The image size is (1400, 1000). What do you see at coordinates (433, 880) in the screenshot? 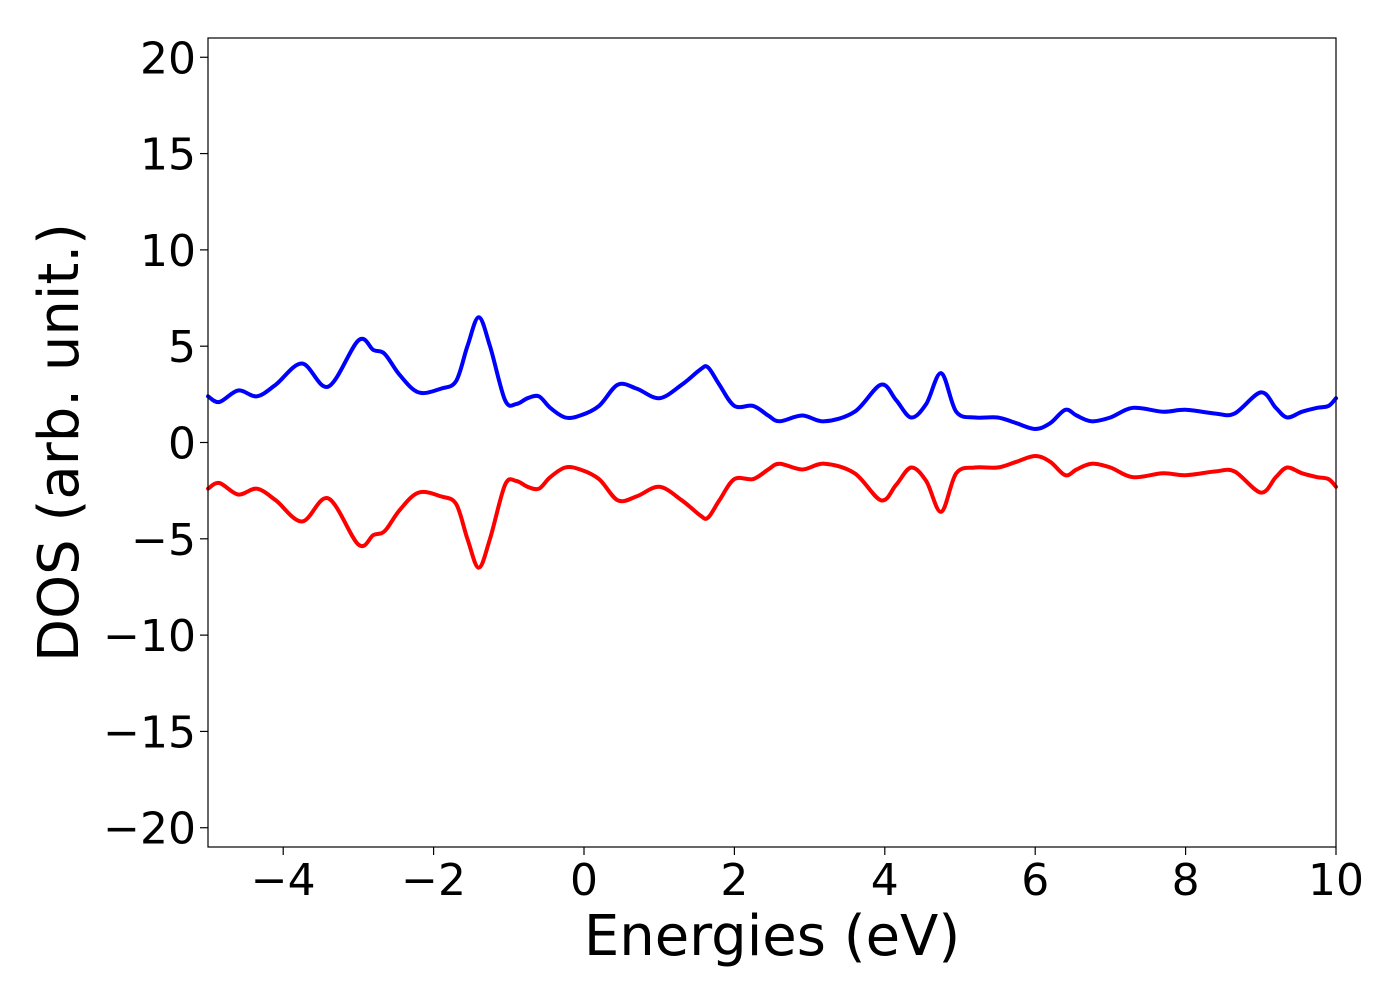
I see `x-tick-label: −2` at bounding box center [433, 880].